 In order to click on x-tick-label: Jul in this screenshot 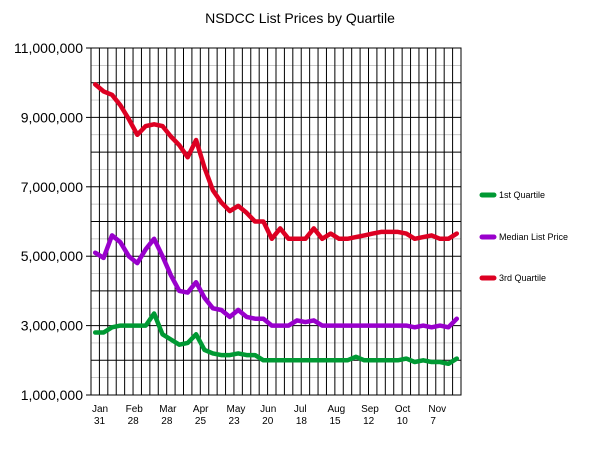, I will do `click(300, 409)`.